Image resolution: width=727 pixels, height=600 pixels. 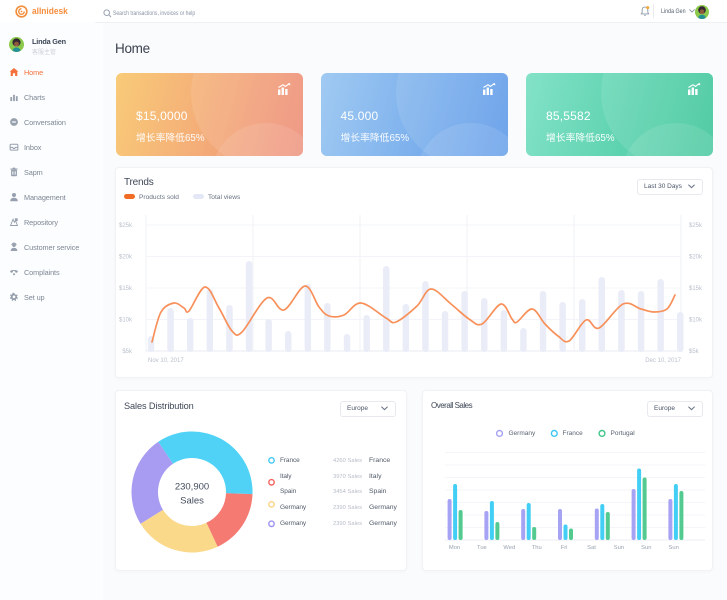 I want to click on svg-text: Nov 10, 2017, so click(x=166, y=361).